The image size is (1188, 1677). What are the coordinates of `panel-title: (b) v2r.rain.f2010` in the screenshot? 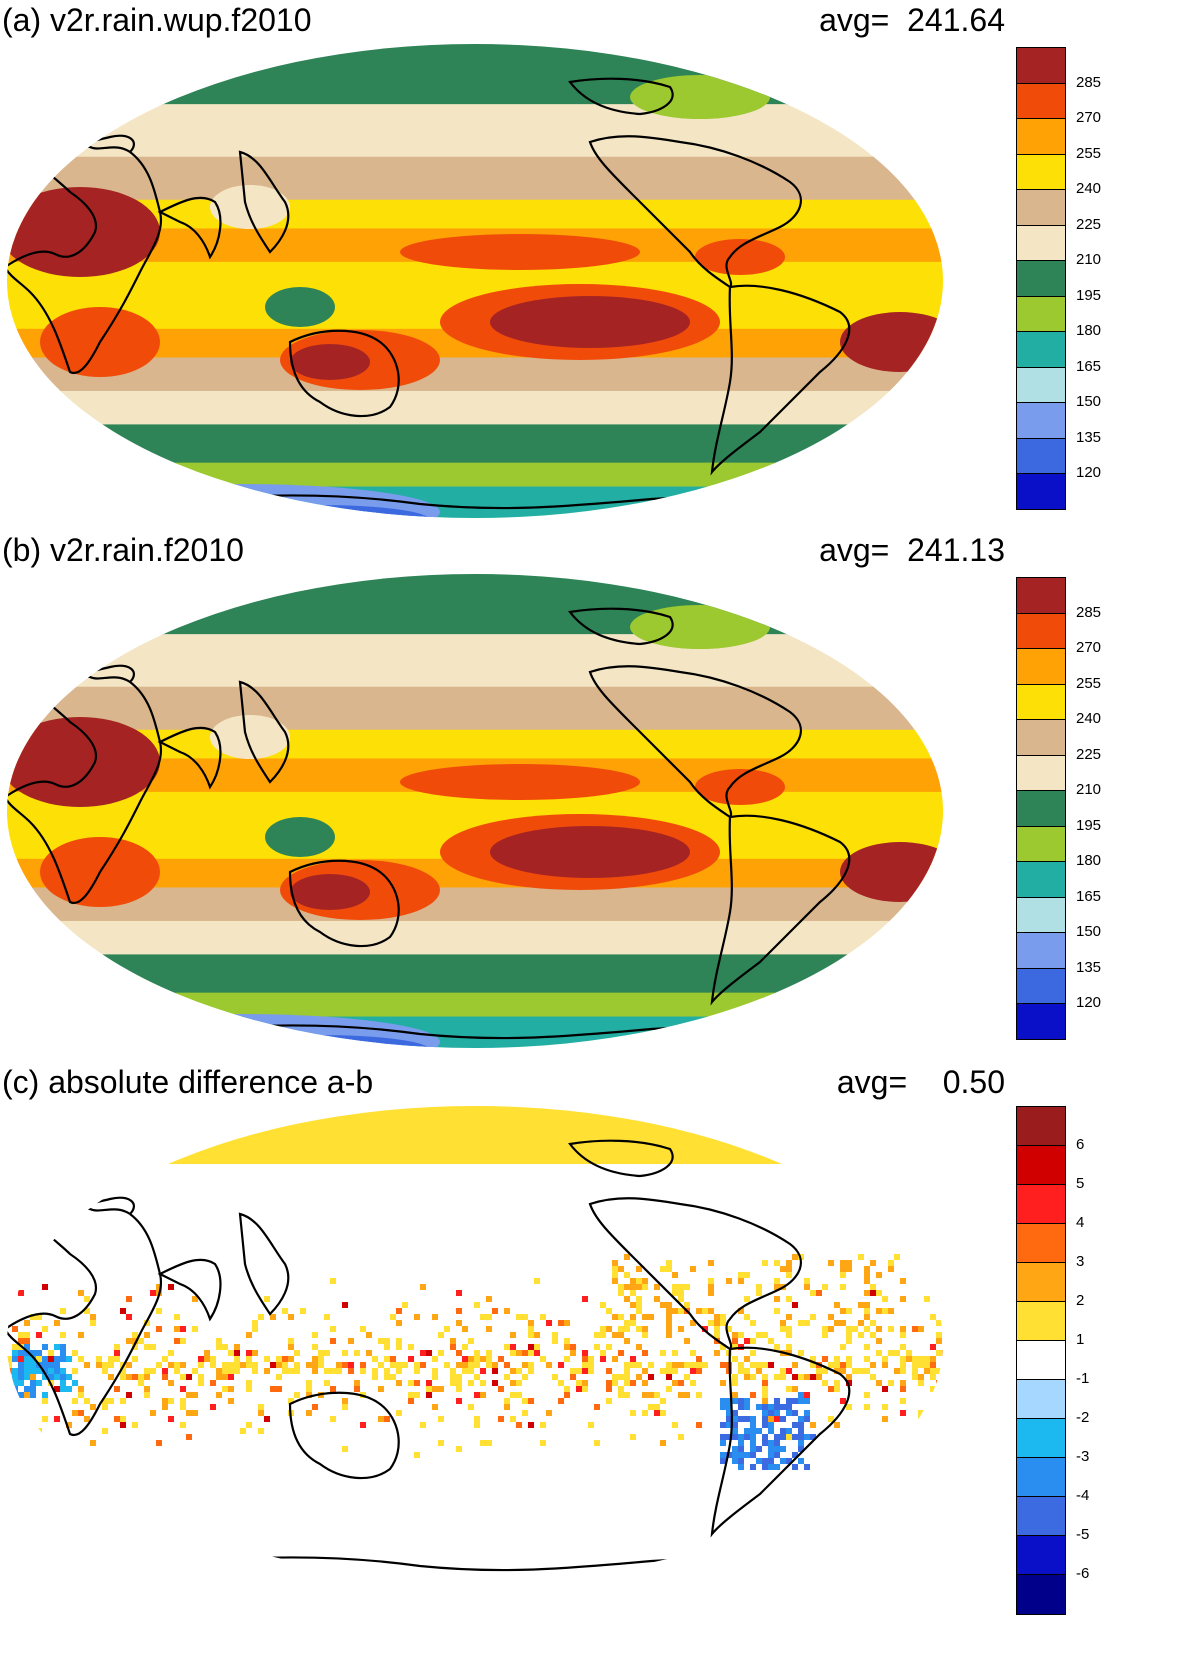 It's located at (123, 550).